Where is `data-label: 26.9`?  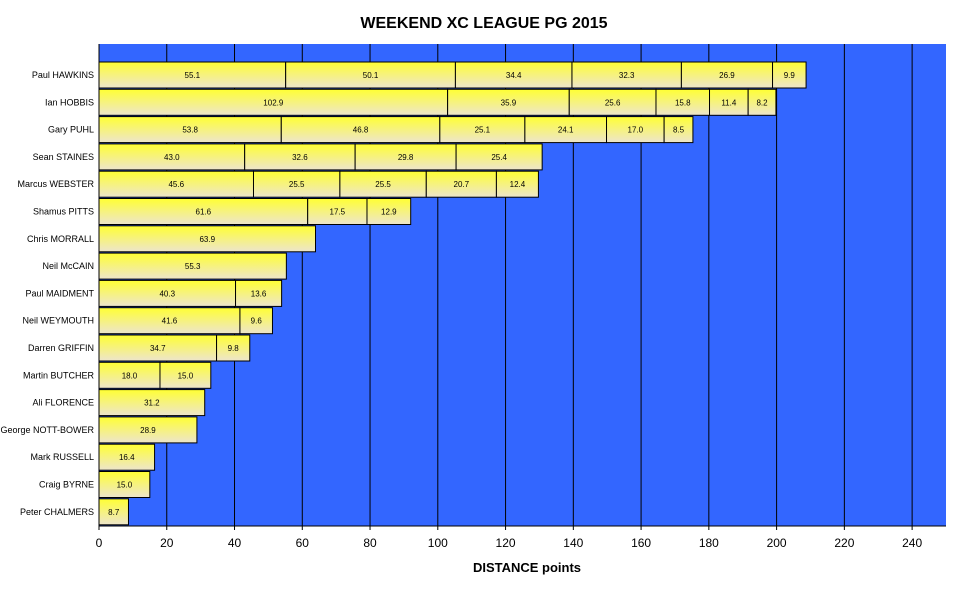
data-label: 26.9 is located at coordinates (727, 75).